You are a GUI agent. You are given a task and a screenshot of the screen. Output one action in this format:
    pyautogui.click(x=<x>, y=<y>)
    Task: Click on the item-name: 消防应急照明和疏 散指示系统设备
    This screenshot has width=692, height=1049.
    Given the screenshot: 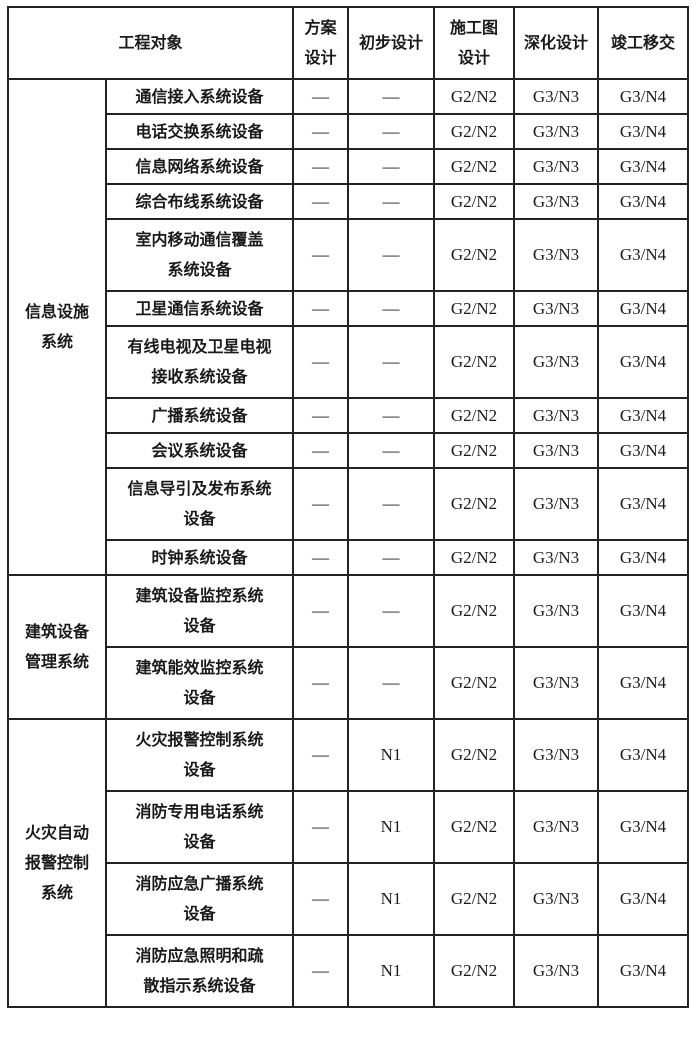 What is the action you would take?
    pyautogui.click(x=199, y=971)
    